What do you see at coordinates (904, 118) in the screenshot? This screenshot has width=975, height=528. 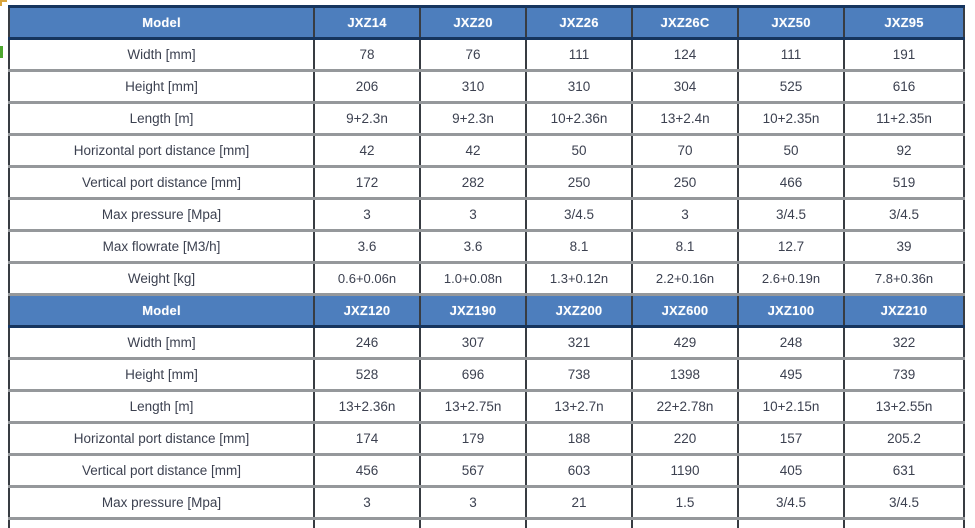 I see `spec-value: 11+2.35n` at bounding box center [904, 118].